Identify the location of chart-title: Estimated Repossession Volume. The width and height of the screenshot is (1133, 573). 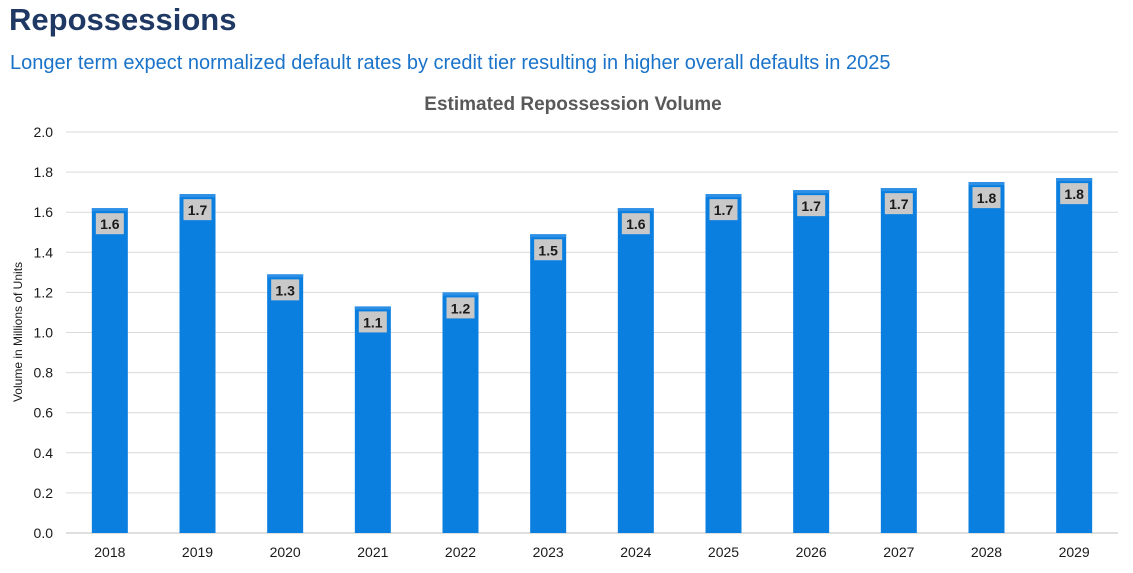
(572, 104).